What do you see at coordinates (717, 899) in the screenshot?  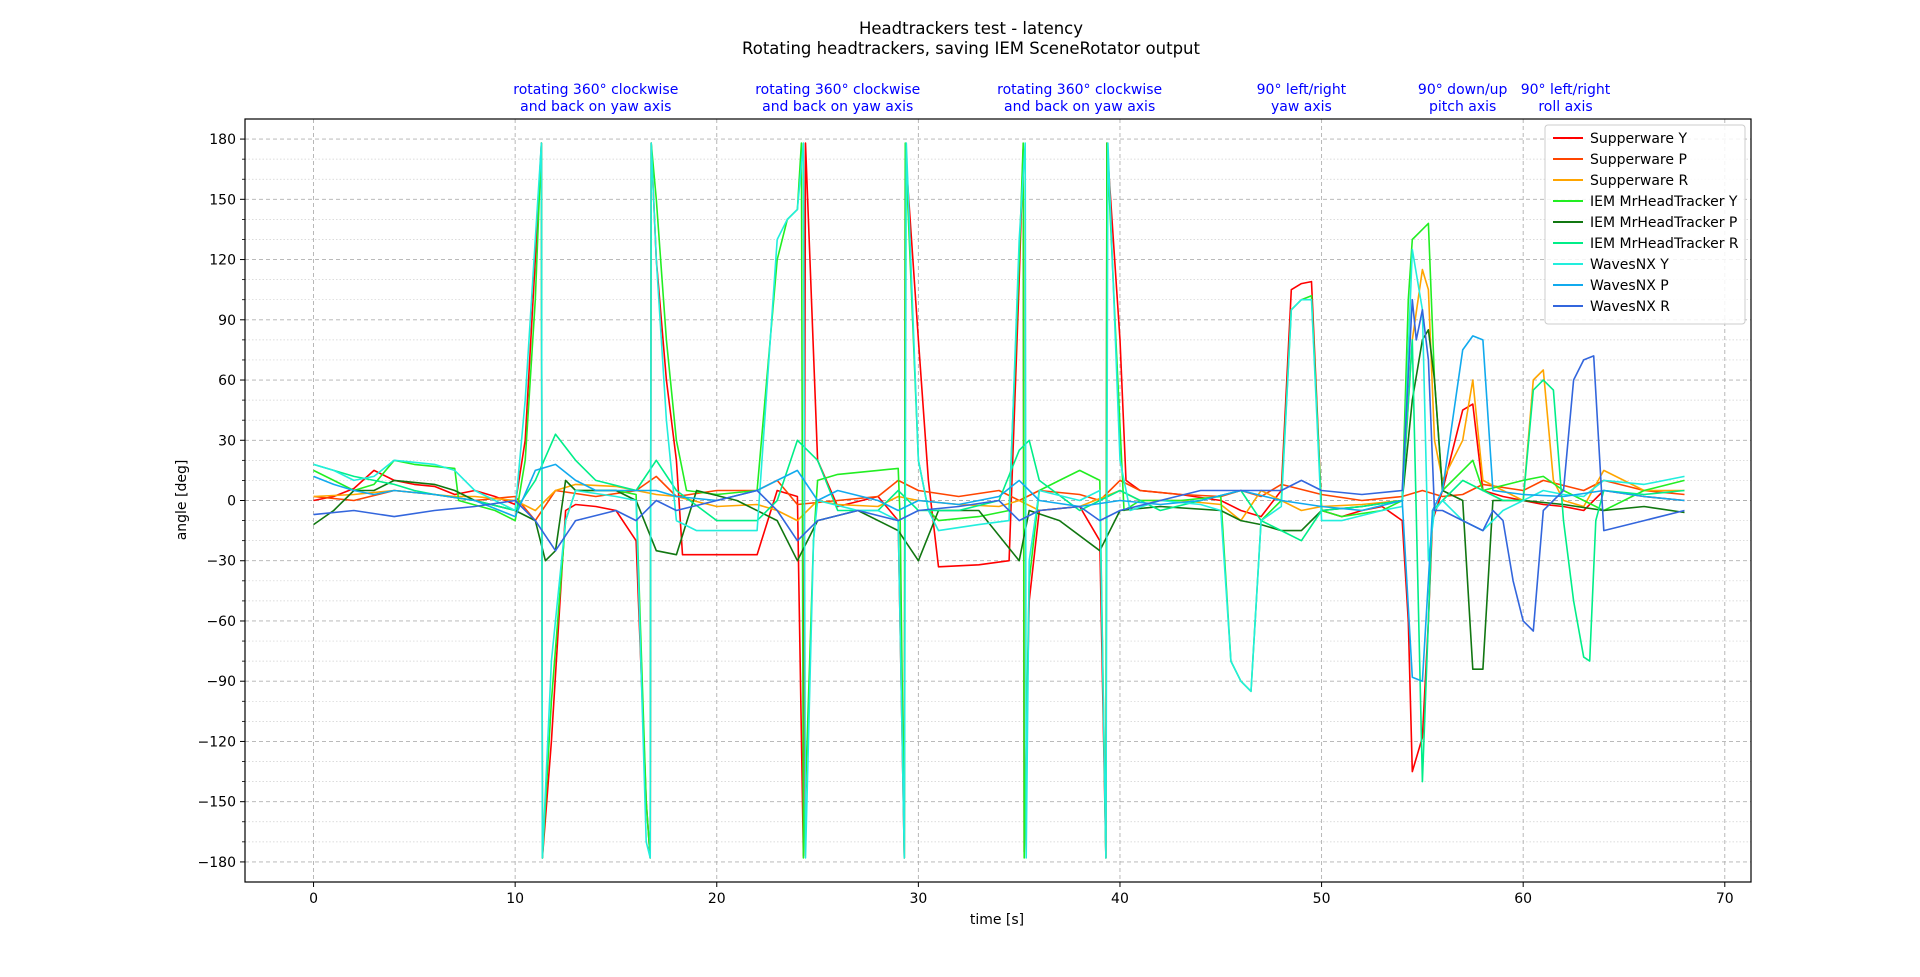 I see `x-tick-label: 20` at bounding box center [717, 899].